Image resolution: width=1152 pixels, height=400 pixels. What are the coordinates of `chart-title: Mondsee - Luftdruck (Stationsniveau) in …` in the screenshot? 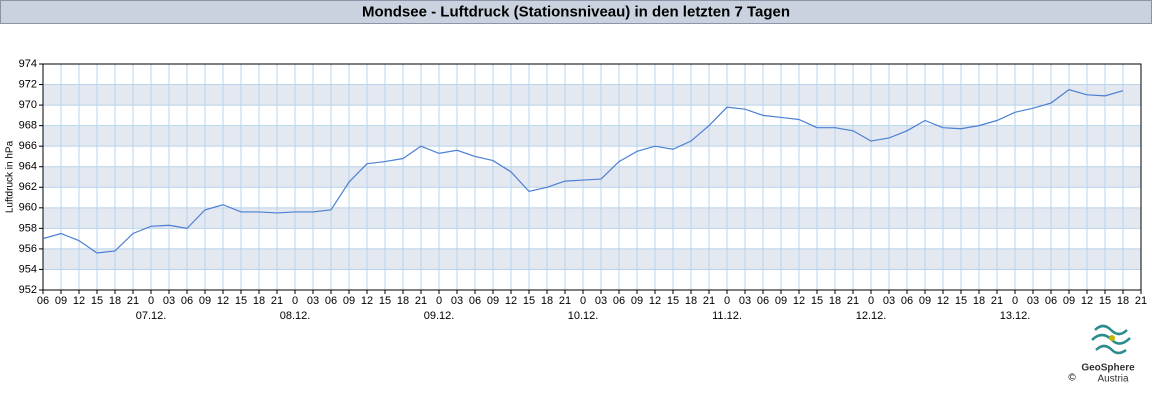 It's located at (576, 11).